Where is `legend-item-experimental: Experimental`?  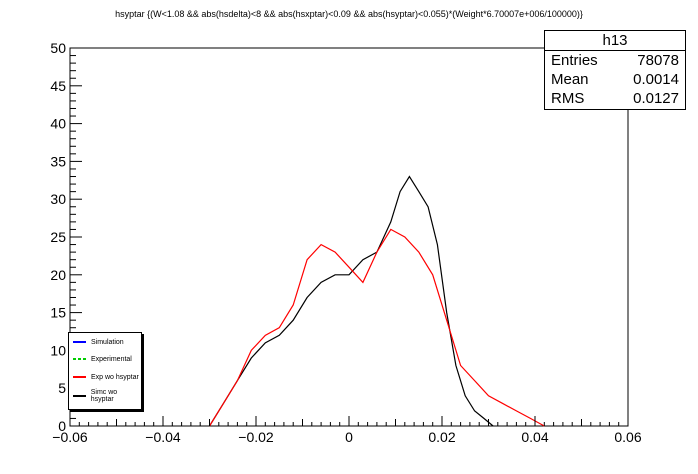 legend-item-experimental: Experimental is located at coordinates (102, 359).